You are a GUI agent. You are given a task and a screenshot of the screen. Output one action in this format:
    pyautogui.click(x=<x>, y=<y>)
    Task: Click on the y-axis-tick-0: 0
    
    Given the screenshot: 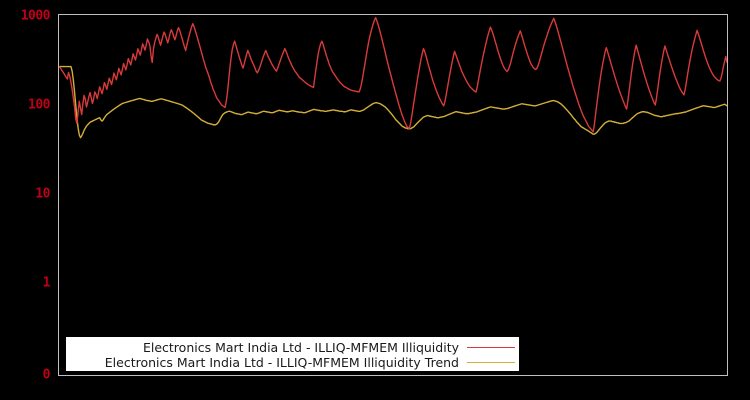 What is the action you would take?
    pyautogui.click(x=46, y=375)
    